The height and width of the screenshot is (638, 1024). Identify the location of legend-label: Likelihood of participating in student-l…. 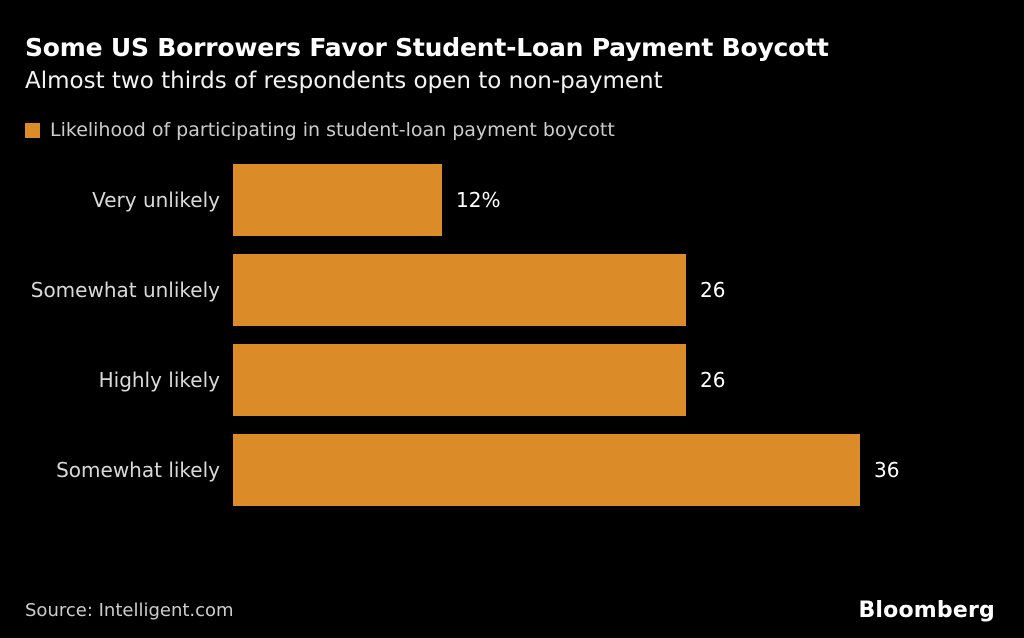
(332, 130).